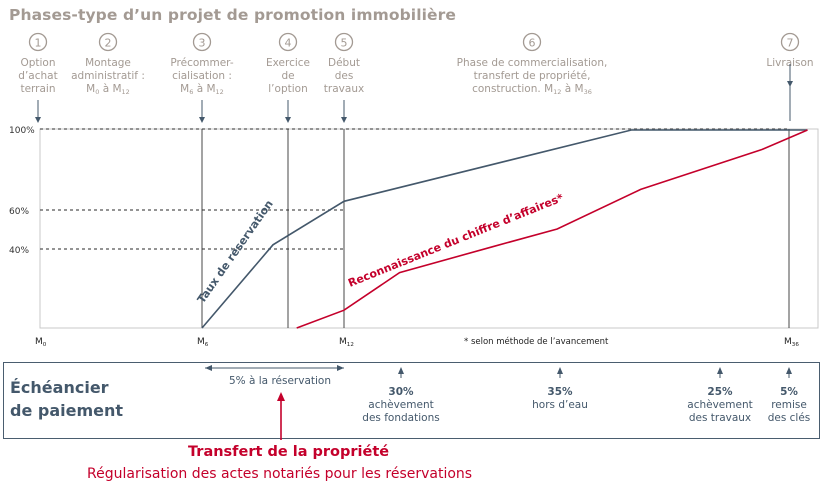 This screenshot has height=491, width=826. Describe the element at coordinates (346, 342) in the screenshot. I see `x-tick-label: M12` at that location.